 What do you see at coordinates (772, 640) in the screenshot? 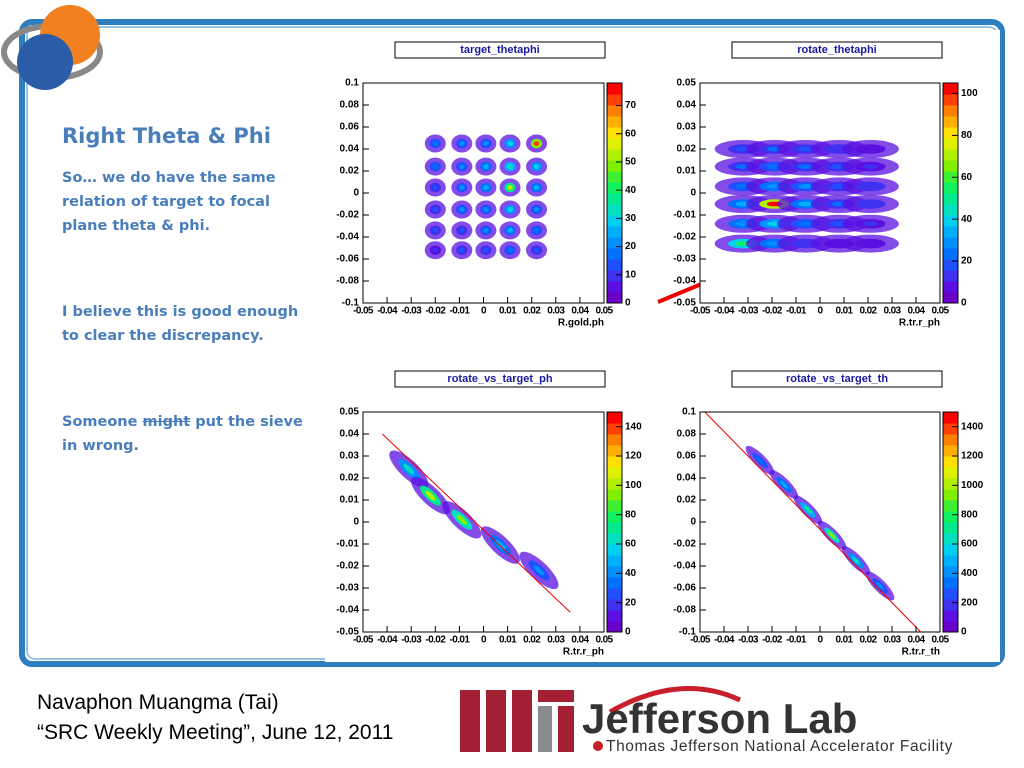
I see `x-tick-label: -0.02` at bounding box center [772, 640].